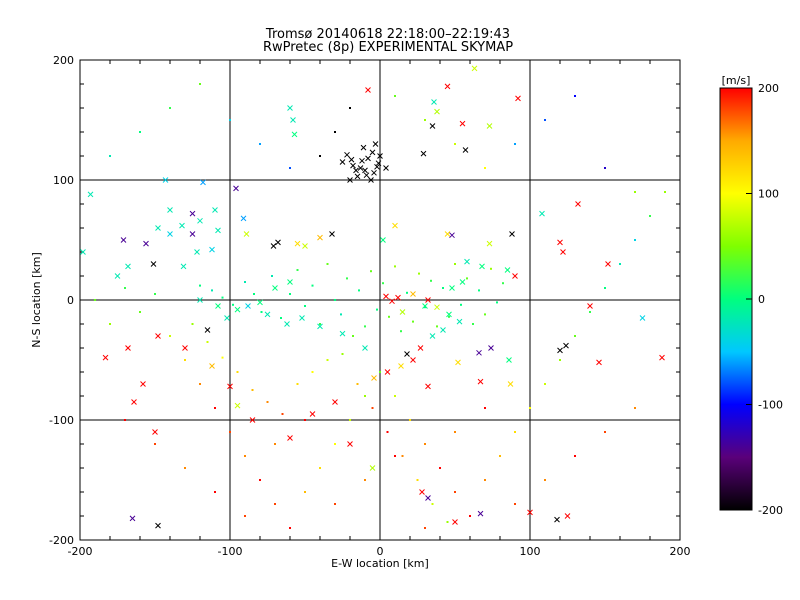 The image size is (800, 600). I want to click on y-tick-label: 0, so click(70, 300).